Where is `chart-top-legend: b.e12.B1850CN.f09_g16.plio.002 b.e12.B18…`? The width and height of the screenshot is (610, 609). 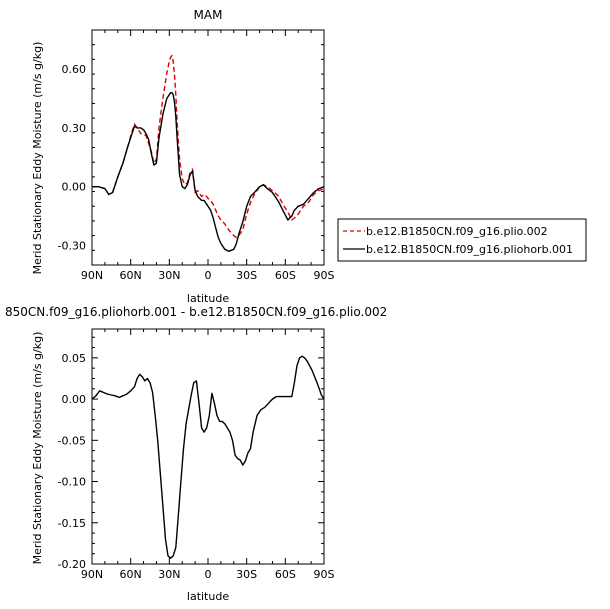
chart-top-legend: b.e12.B1850CN.f09_g16.plio.002 b.e12.B18… is located at coordinates (462, 240).